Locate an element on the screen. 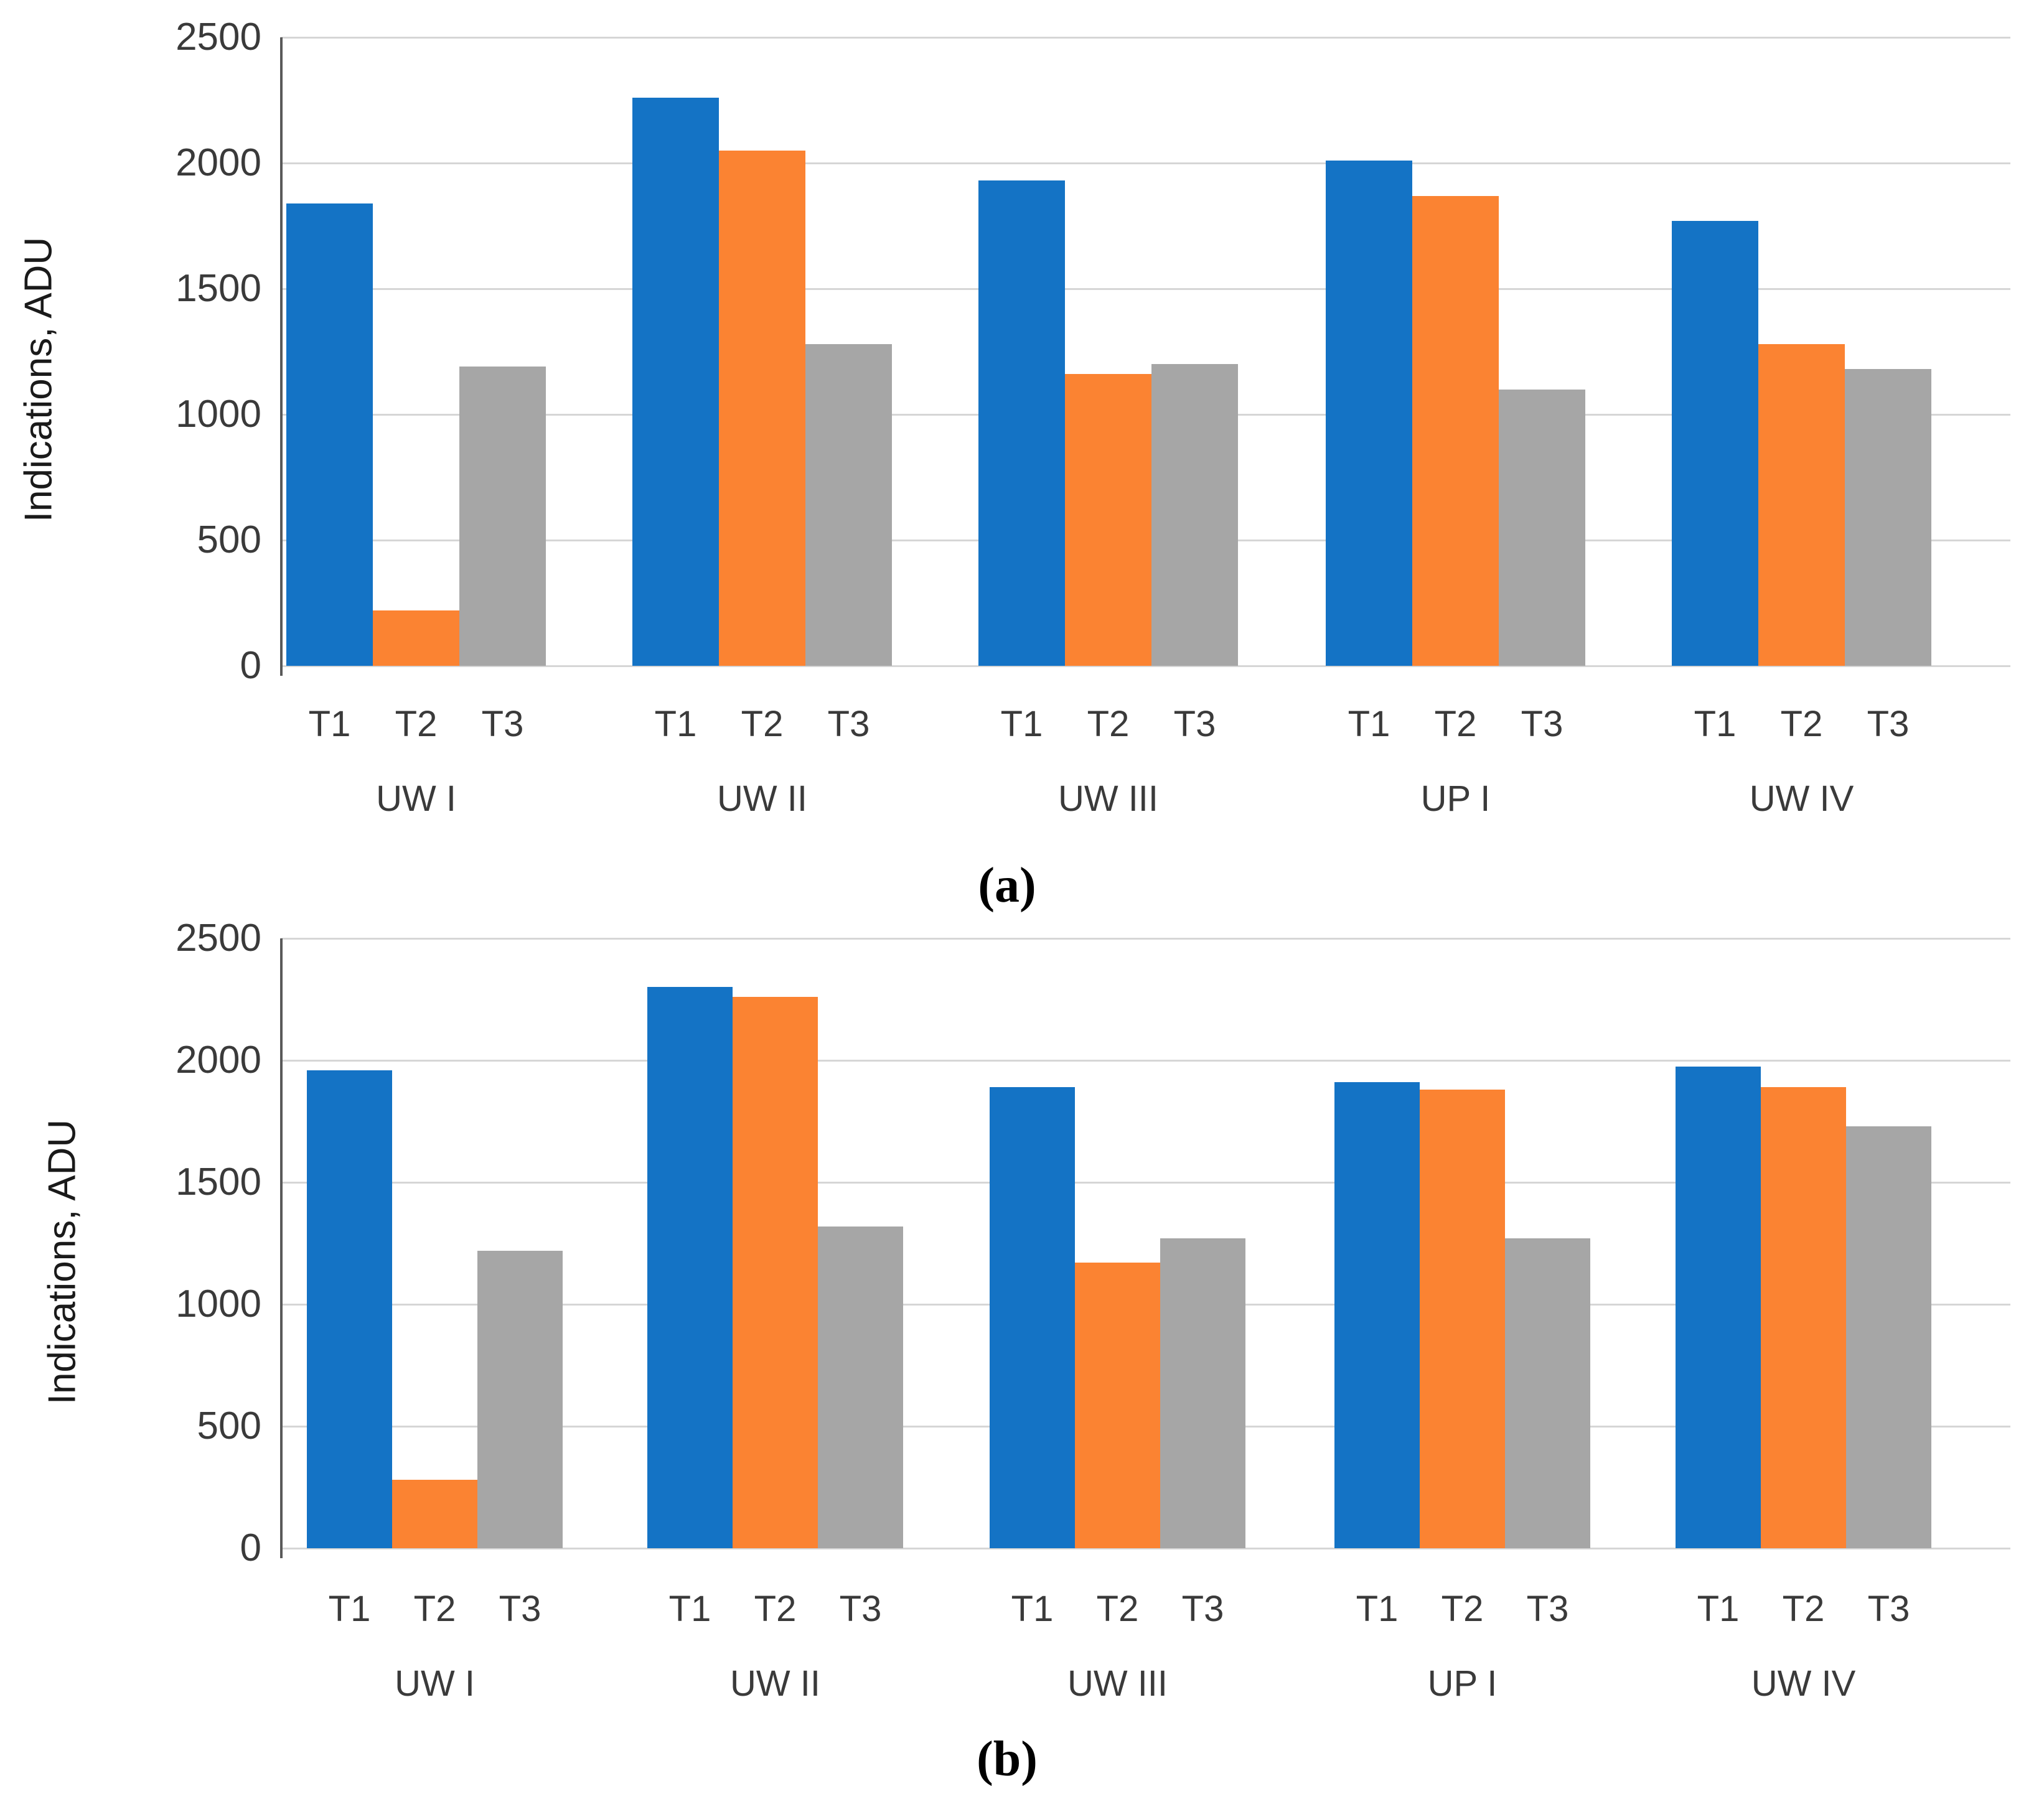 This screenshot has height=1799, width=2044. panel-caption-b: (b) is located at coordinates (1008, 1760).